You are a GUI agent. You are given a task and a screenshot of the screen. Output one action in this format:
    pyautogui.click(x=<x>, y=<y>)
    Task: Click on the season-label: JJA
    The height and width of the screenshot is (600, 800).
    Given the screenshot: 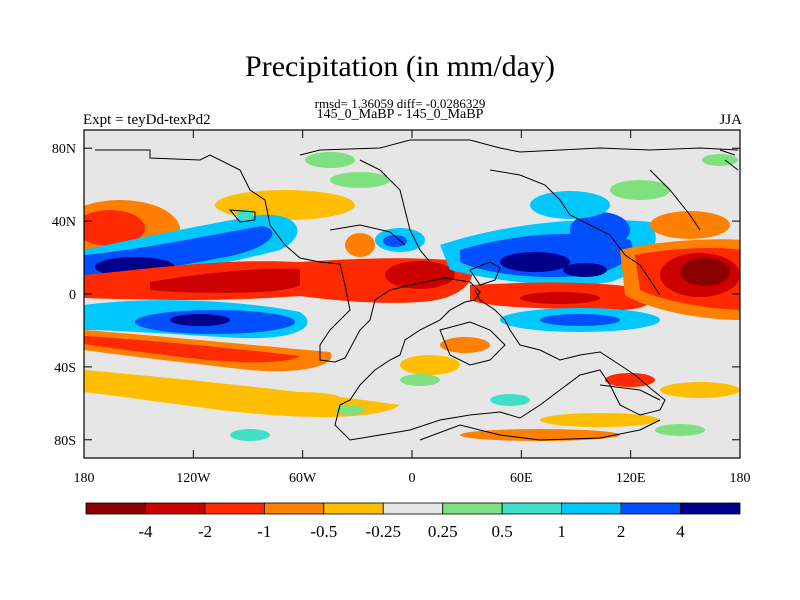 What is the action you would take?
    pyautogui.click(x=730, y=120)
    